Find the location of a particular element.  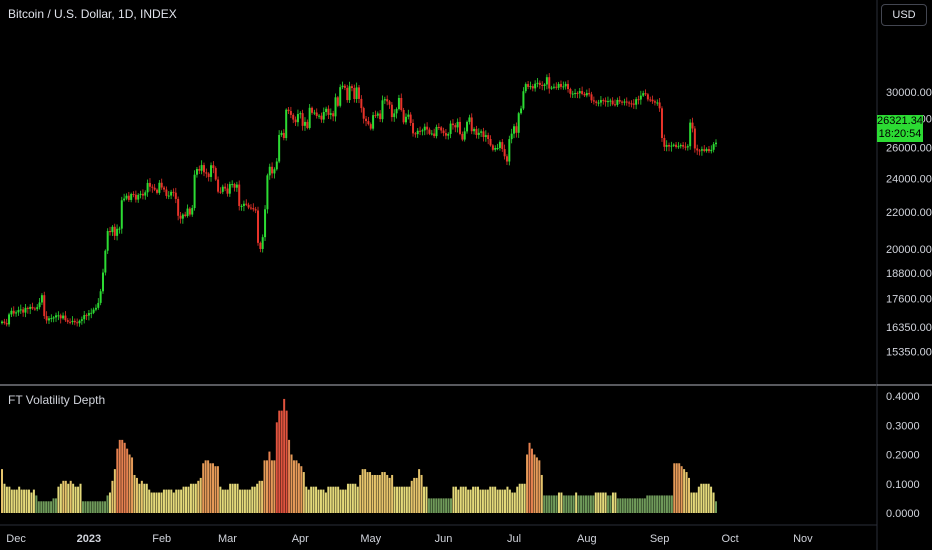

currency-button: USD is located at coordinates (904, 15).